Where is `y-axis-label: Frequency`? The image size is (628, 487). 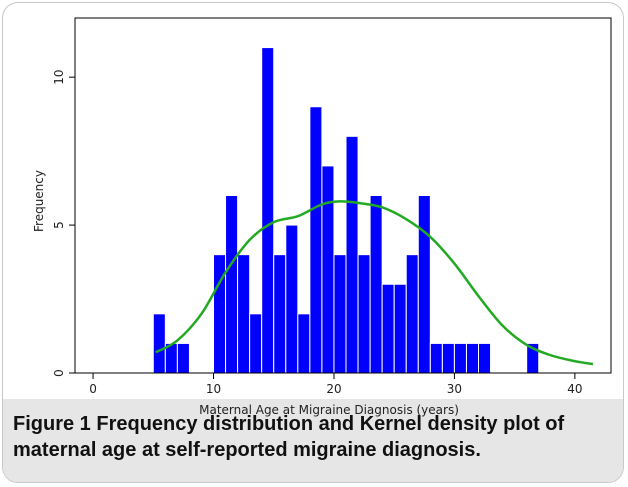
y-axis-label: Frequency is located at coordinates (39, 201).